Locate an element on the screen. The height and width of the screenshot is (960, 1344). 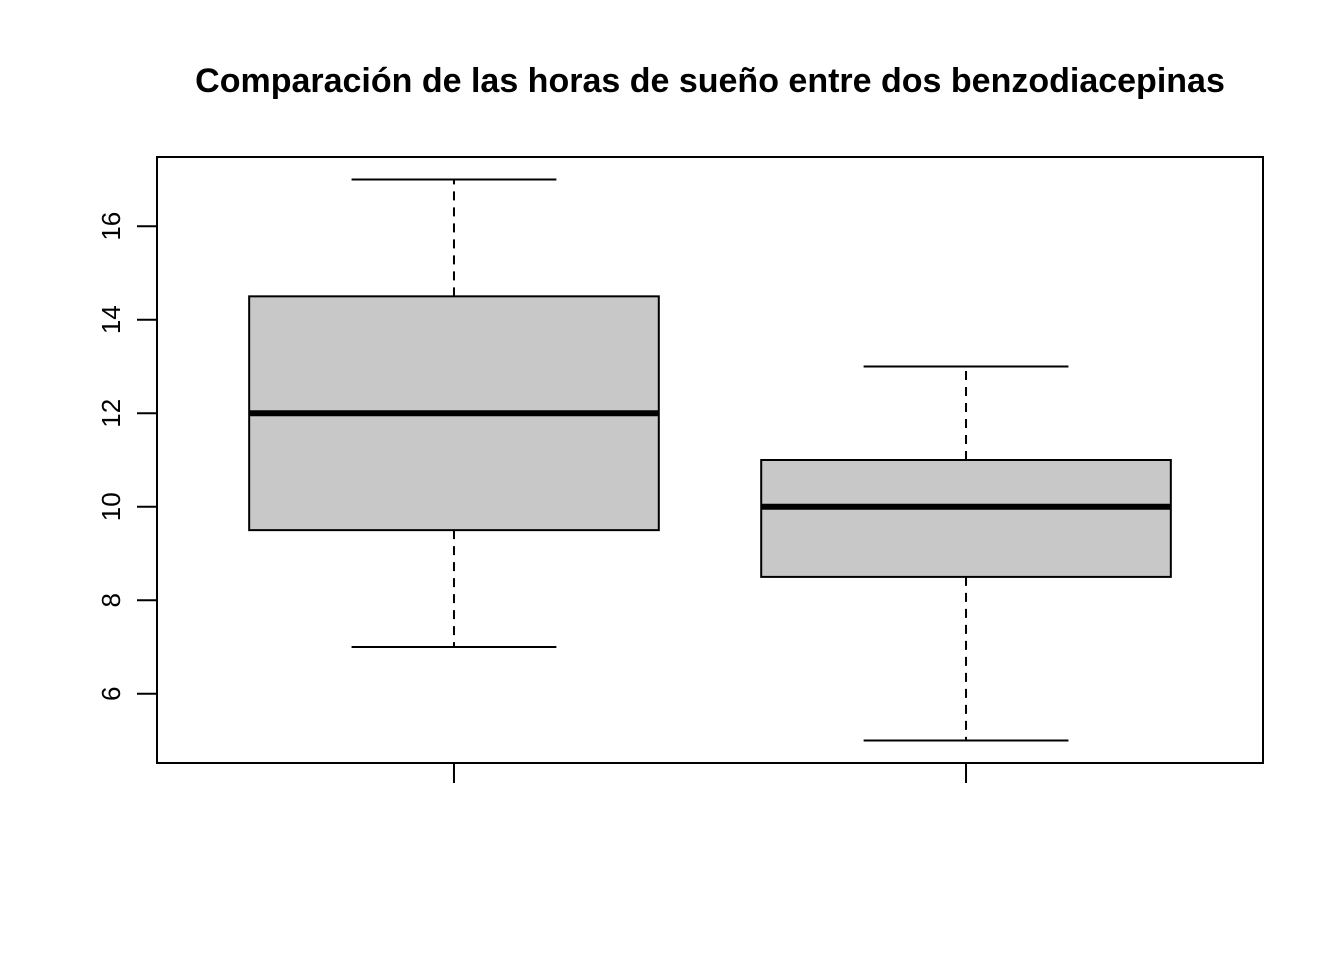
y-tick-label: 6 is located at coordinates (111, 694).